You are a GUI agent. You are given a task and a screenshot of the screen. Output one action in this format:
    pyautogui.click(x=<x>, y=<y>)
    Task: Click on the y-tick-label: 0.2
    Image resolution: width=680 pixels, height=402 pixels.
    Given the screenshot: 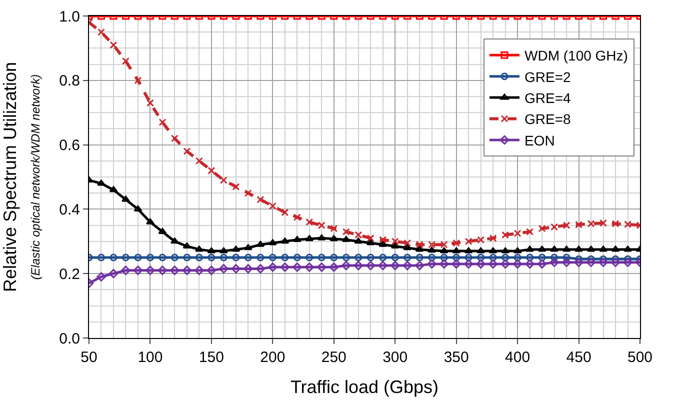 What is the action you would take?
    pyautogui.click(x=69, y=274)
    